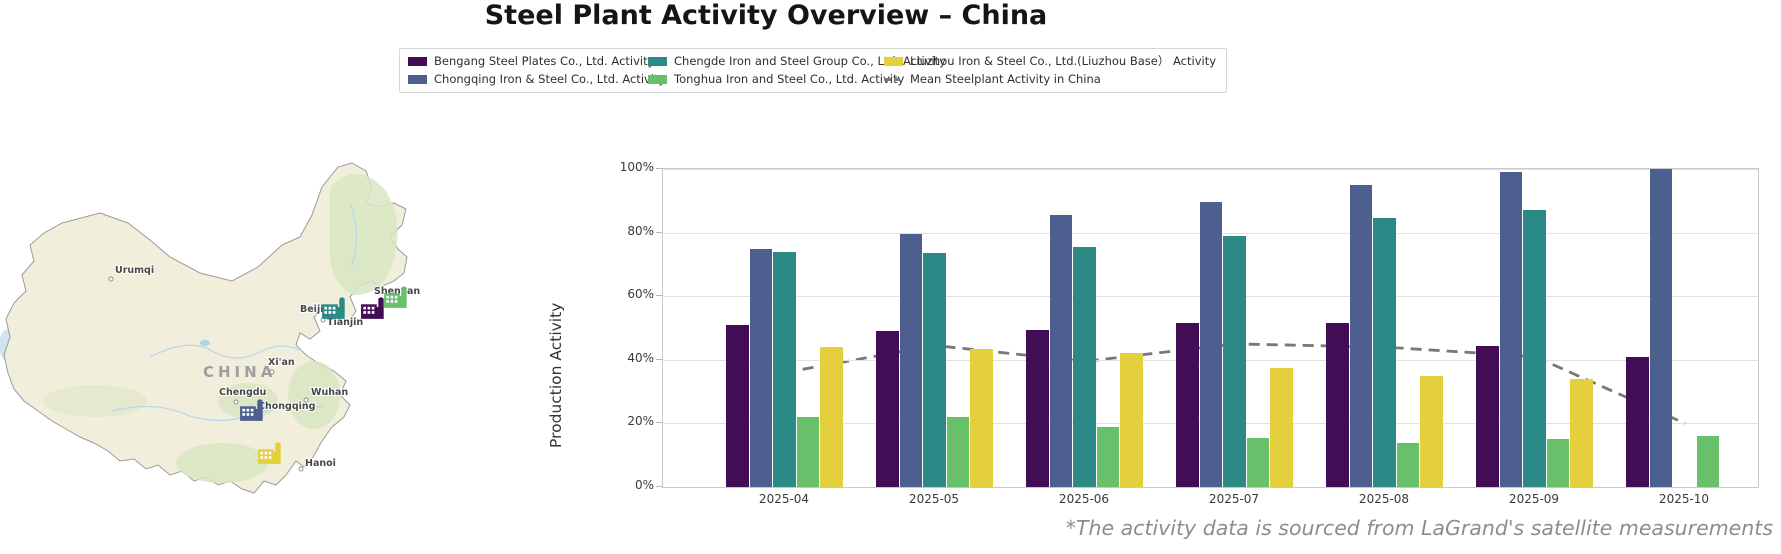  I want to click on map-terrain-patches, so click(220, 328).